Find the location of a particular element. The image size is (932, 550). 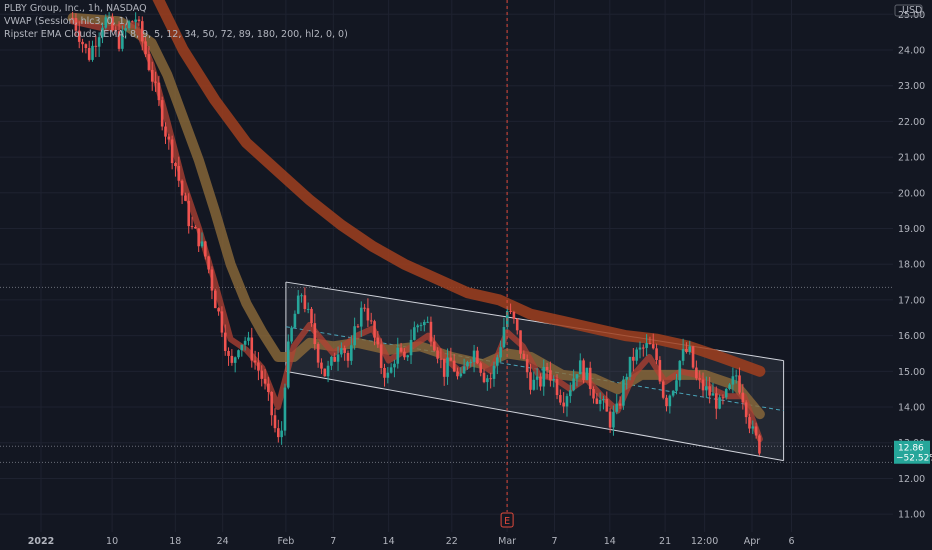

time-tick-label: 6 is located at coordinates (791, 541).